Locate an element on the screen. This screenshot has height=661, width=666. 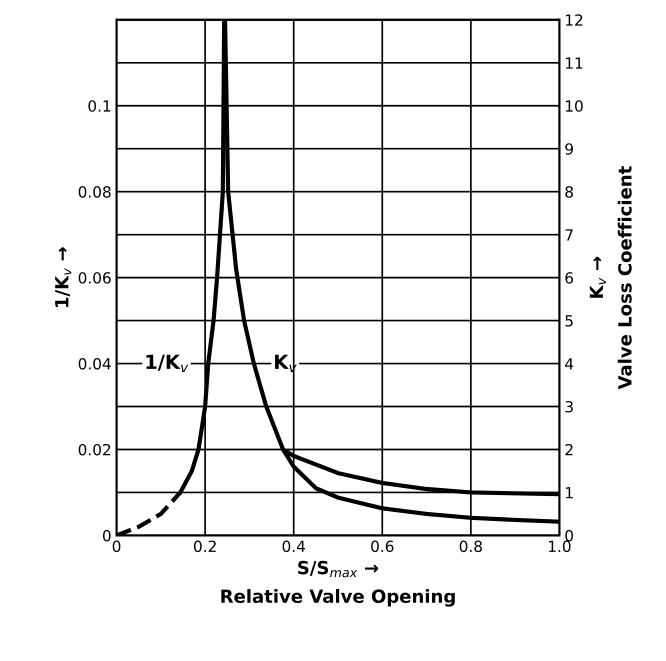
x-tick-label: 0.6 is located at coordinates (382, 546).